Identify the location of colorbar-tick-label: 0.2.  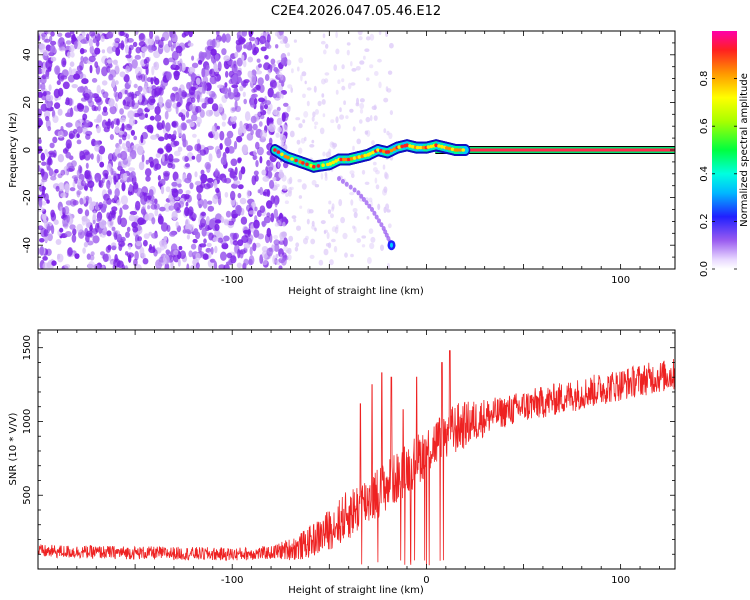
(704, 221).